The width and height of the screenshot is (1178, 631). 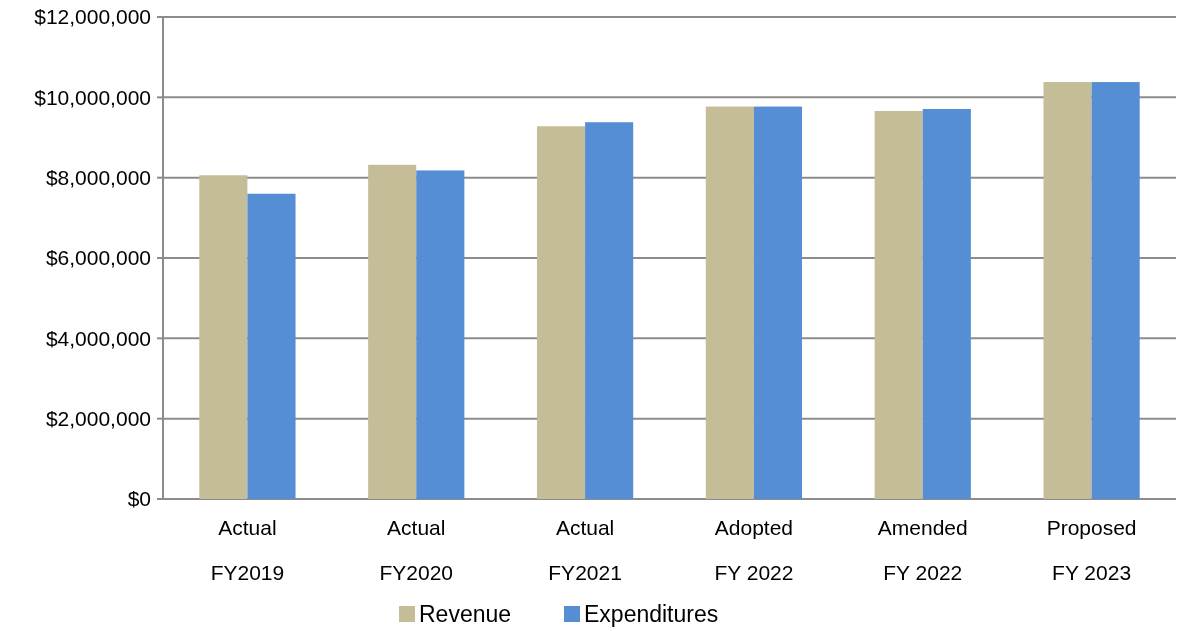 What do you see at coordinates (98, 178) in the screenshot?
I see `y-tick-label: $8,000,000` at bounding box center [98, 178].